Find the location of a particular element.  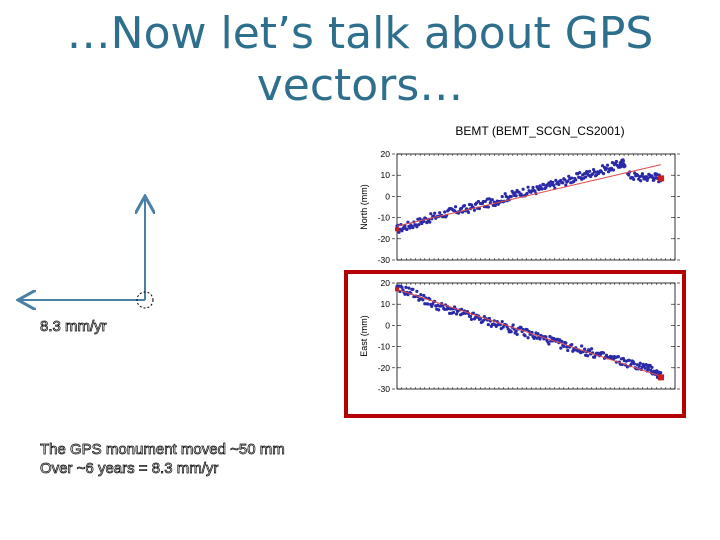

east-startpoint-marker is located at coordinates (397, 289).